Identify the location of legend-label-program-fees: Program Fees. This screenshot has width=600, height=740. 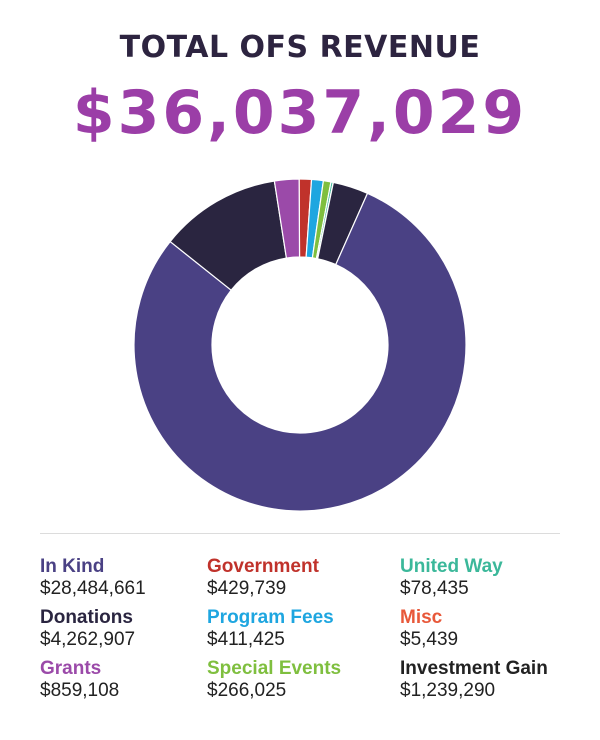
(270, 617).